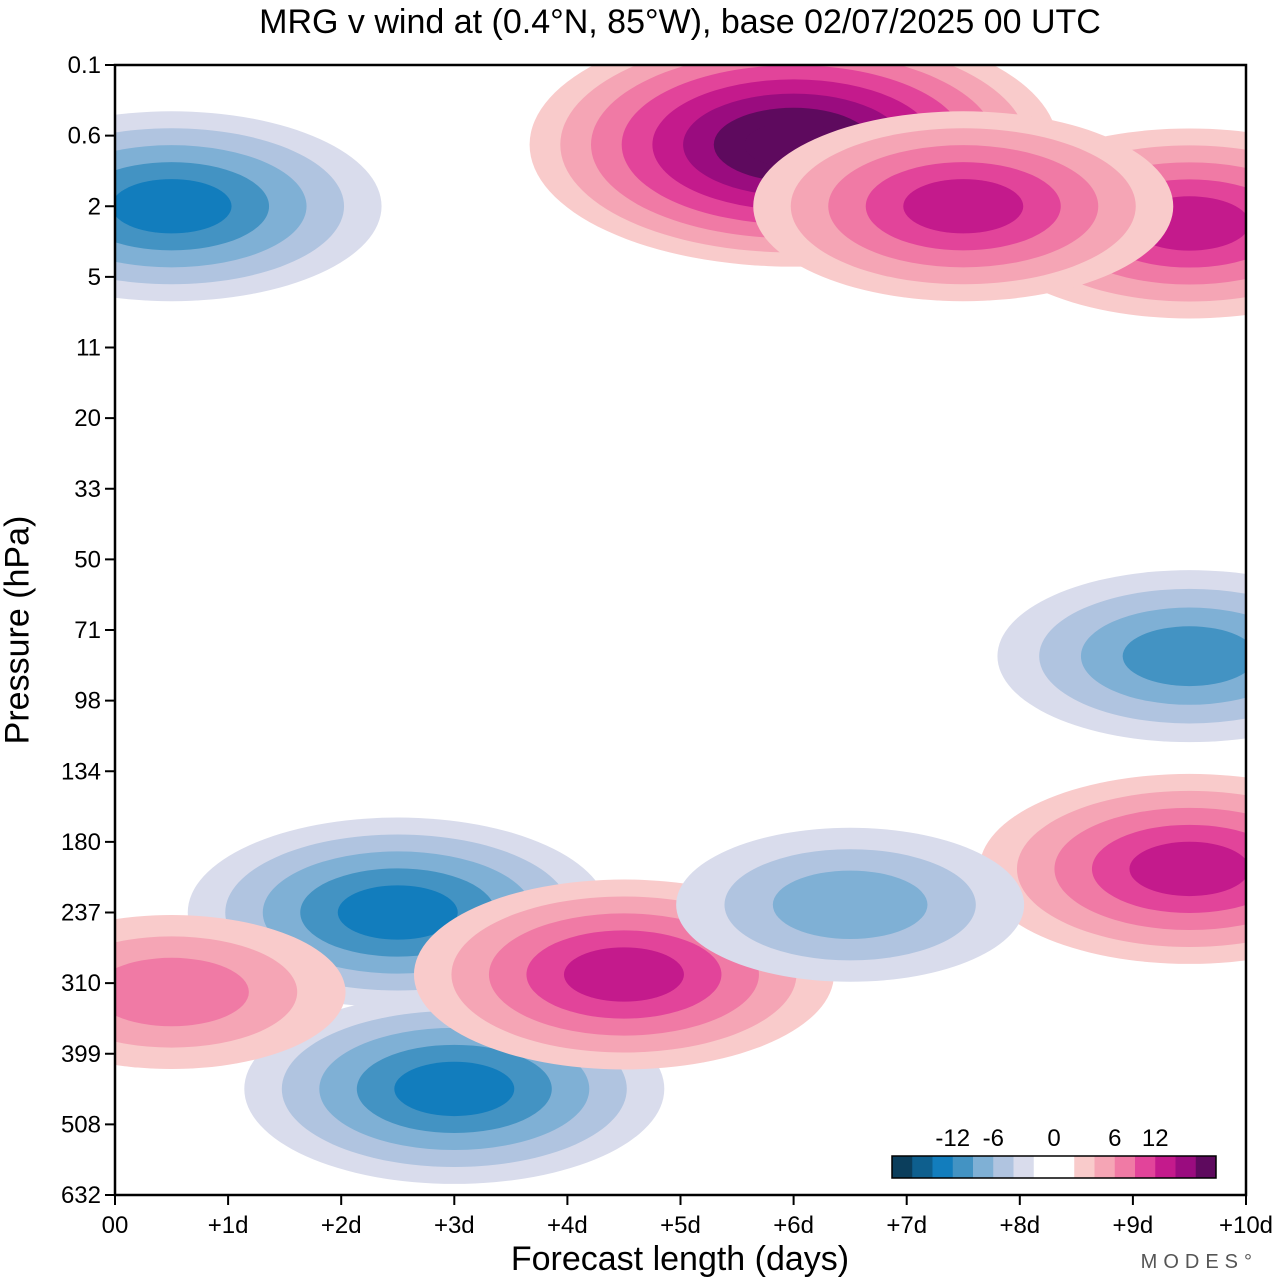 This screenshot has height=1286, width=1280. Describe the element at coordinates (94, 206) in the screenshot. I see `y-tick-label: 2` at that location.